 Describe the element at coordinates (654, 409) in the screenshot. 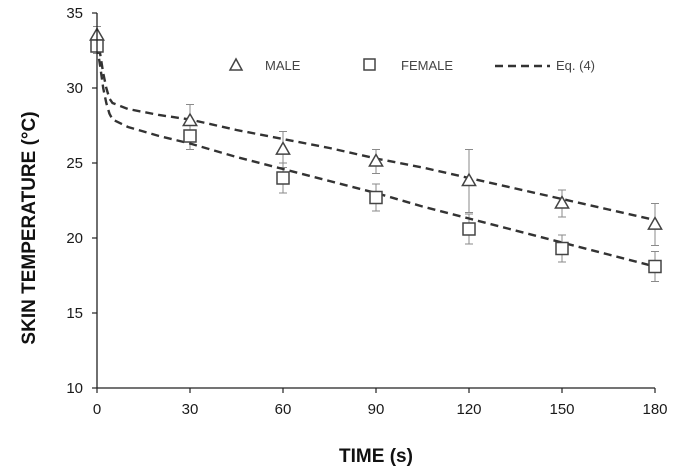

I see `x-tick-label: 180` at that location.